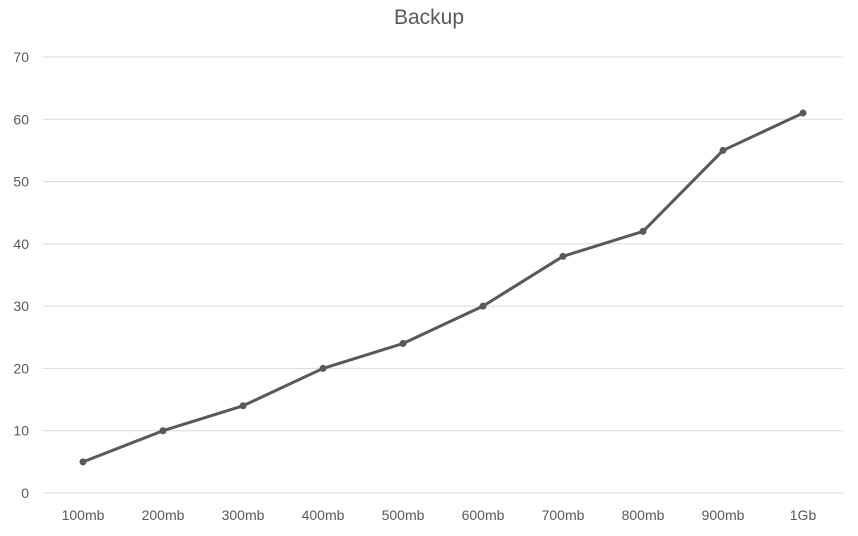  I want to click on chart-title: Backup, so click(429, 17).